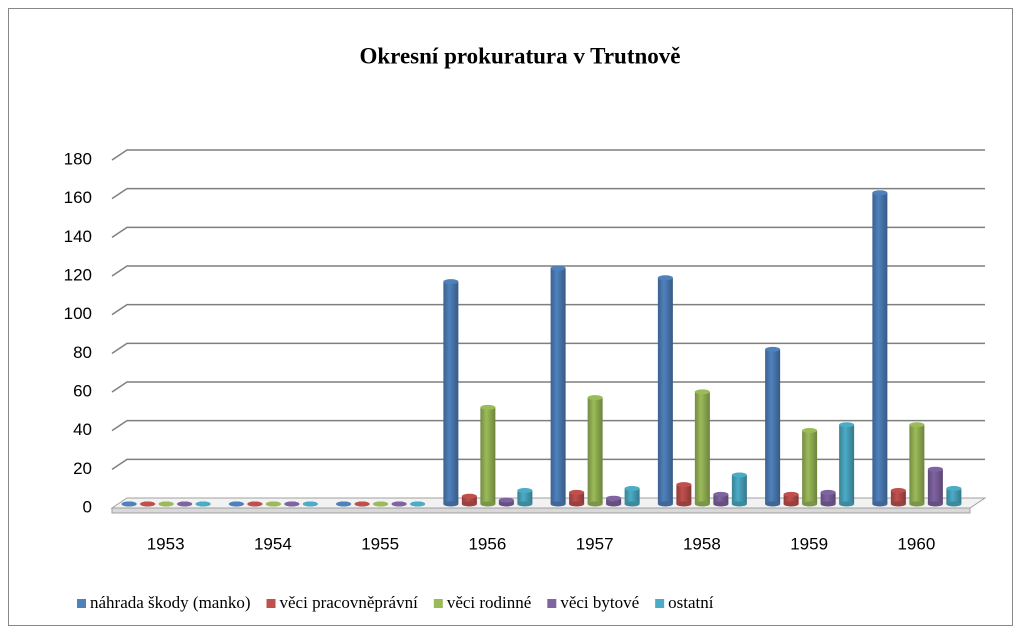  Describe the element at coordinates (599, 602) in the screenshot. I see `legend-label: věci bytové` at that location.